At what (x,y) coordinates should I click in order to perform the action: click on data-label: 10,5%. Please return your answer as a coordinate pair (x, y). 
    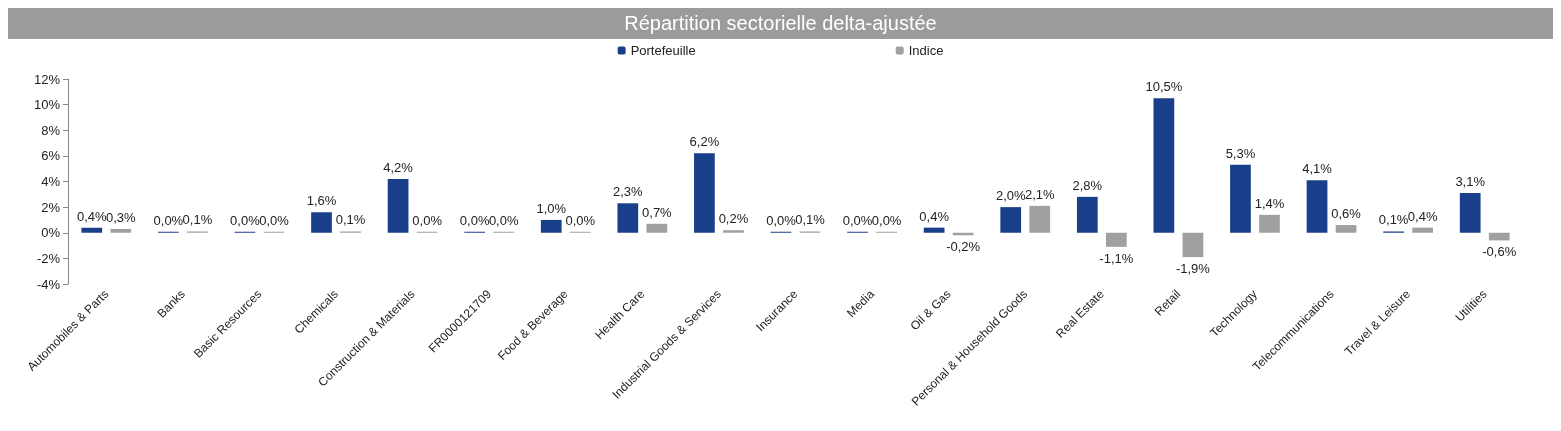
    Looking at the image, I should click on (1164, 87).